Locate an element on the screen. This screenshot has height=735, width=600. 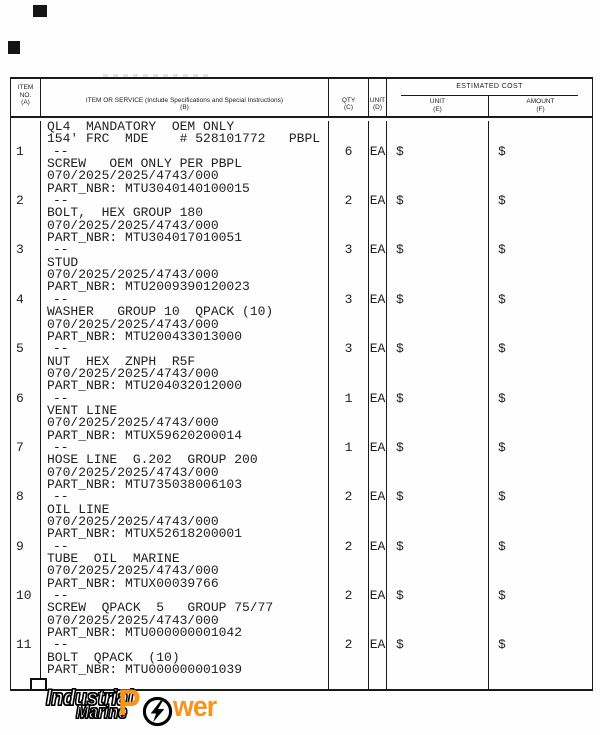
cell: 7 is located at coordinates (26, 448).